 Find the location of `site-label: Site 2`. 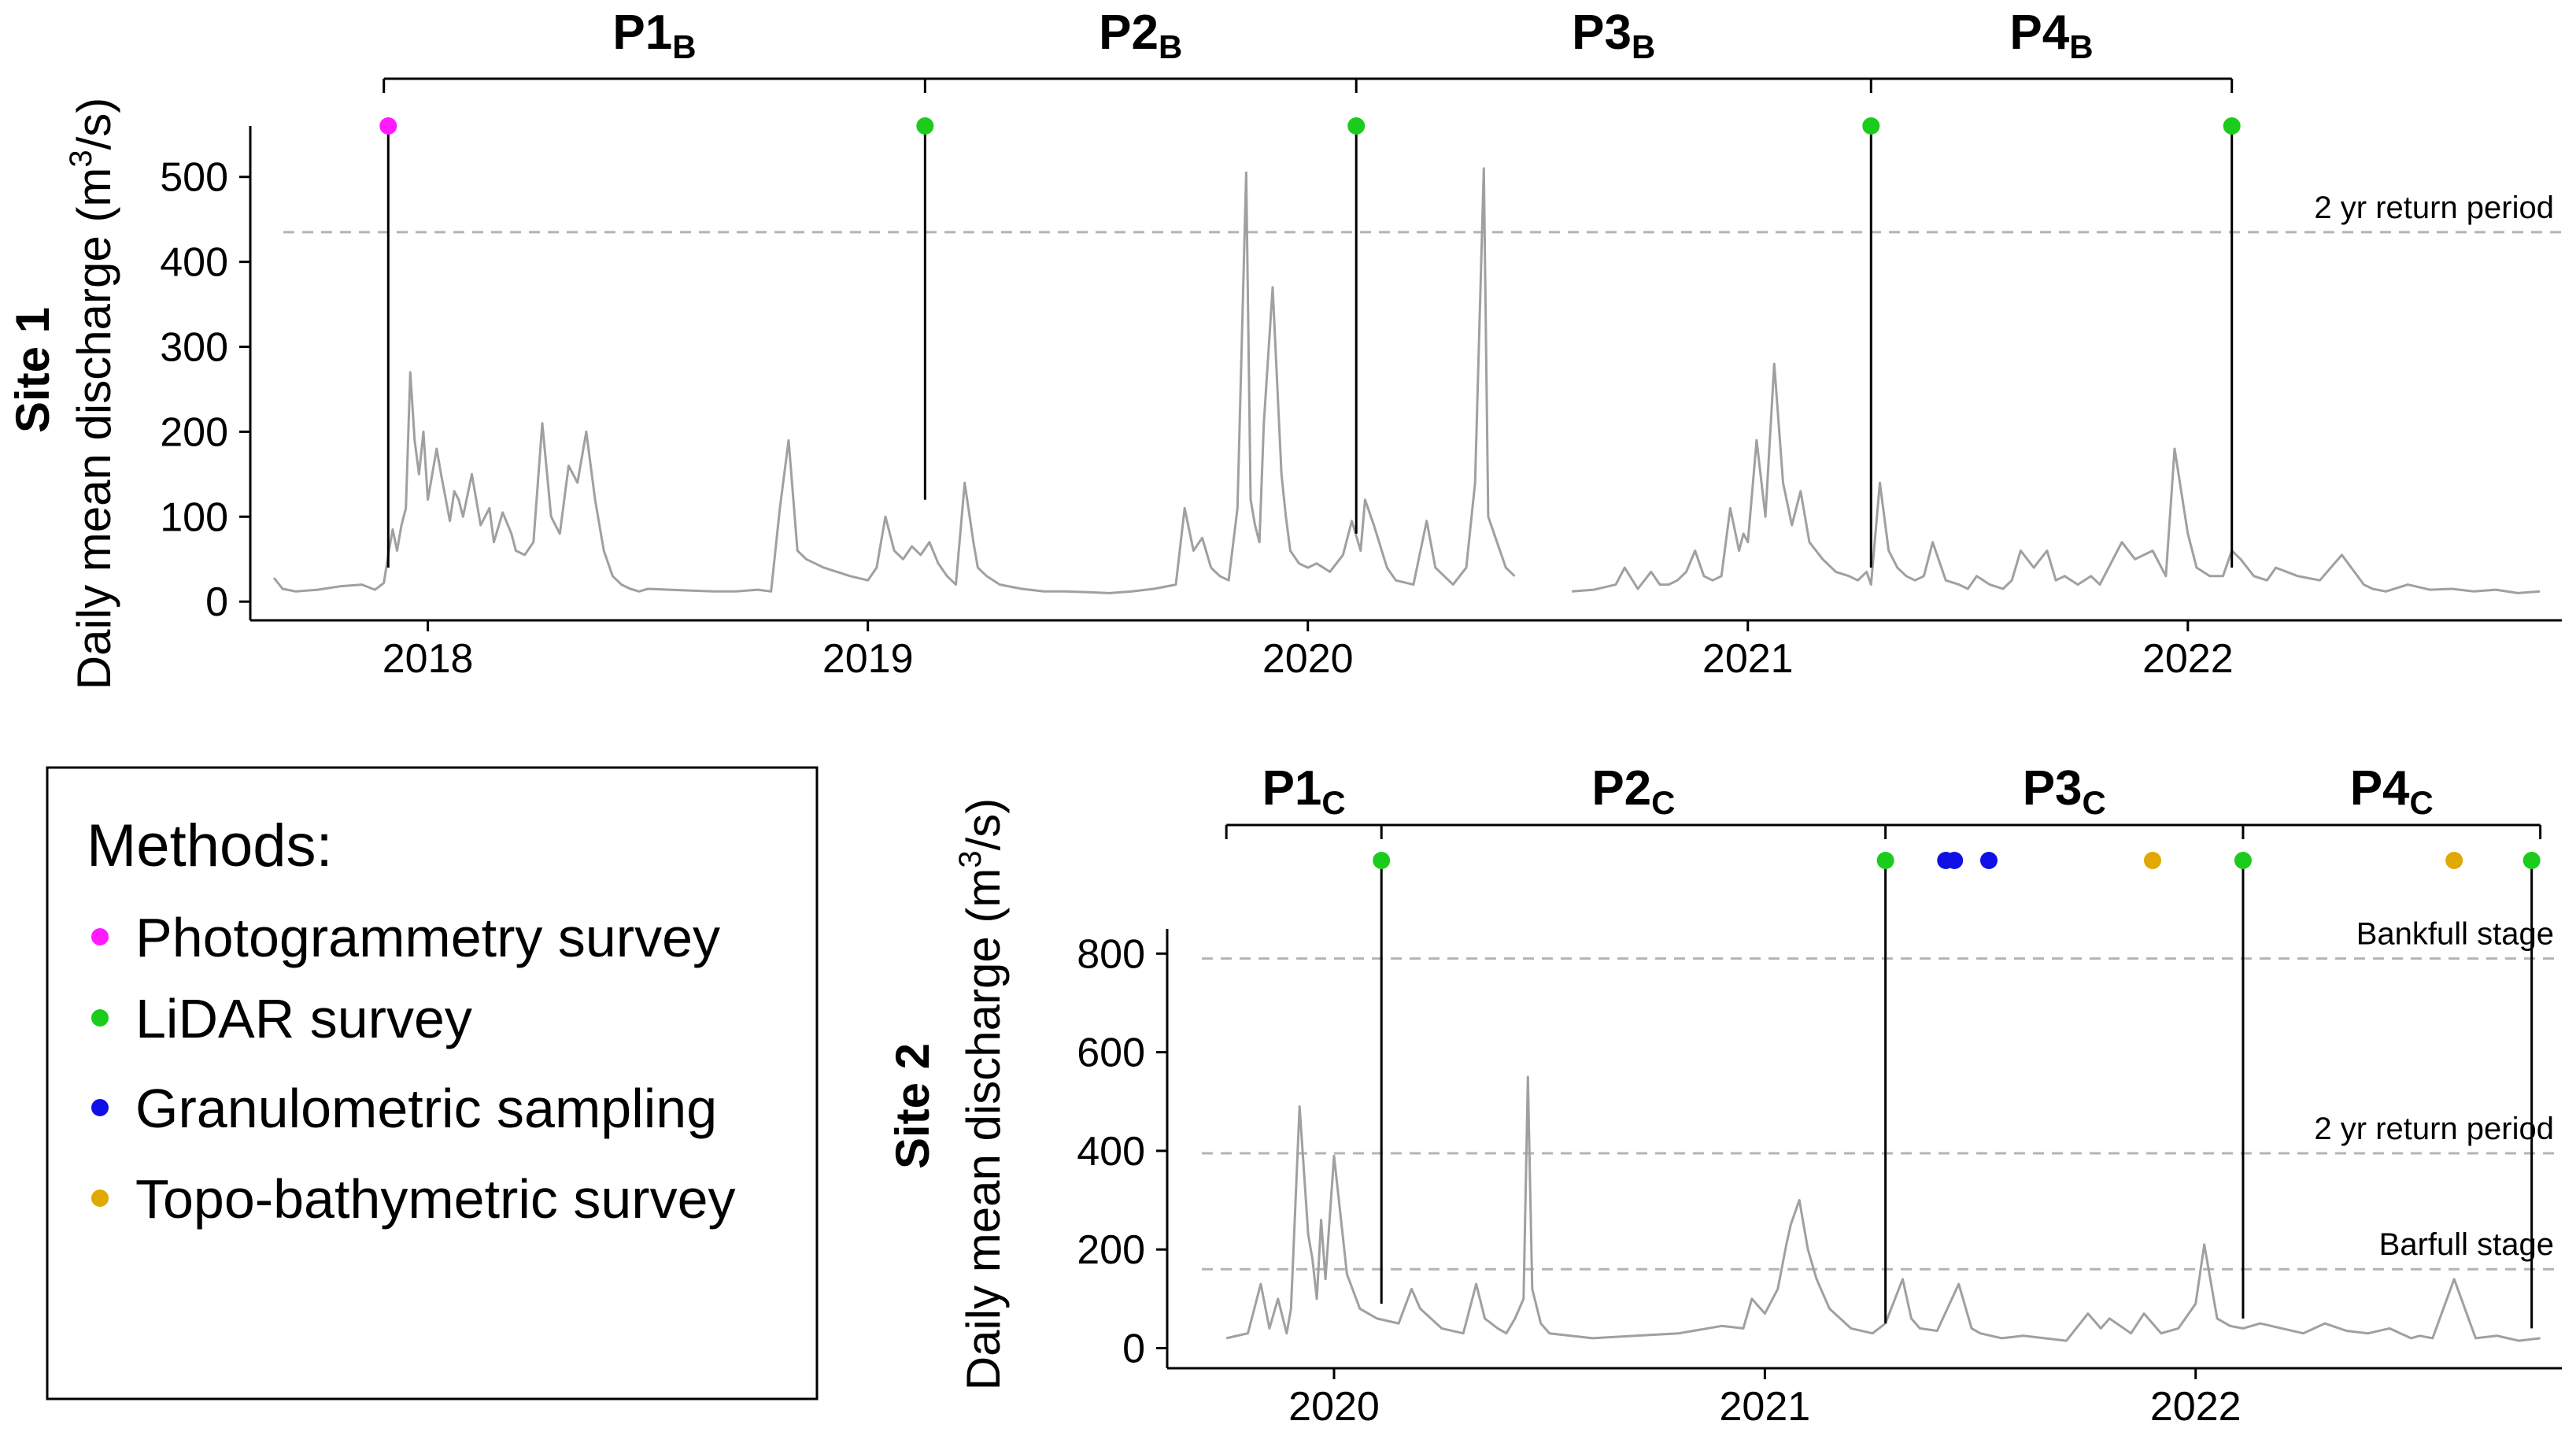

site-label: Site 2 is located at coordinates (912, 1106).